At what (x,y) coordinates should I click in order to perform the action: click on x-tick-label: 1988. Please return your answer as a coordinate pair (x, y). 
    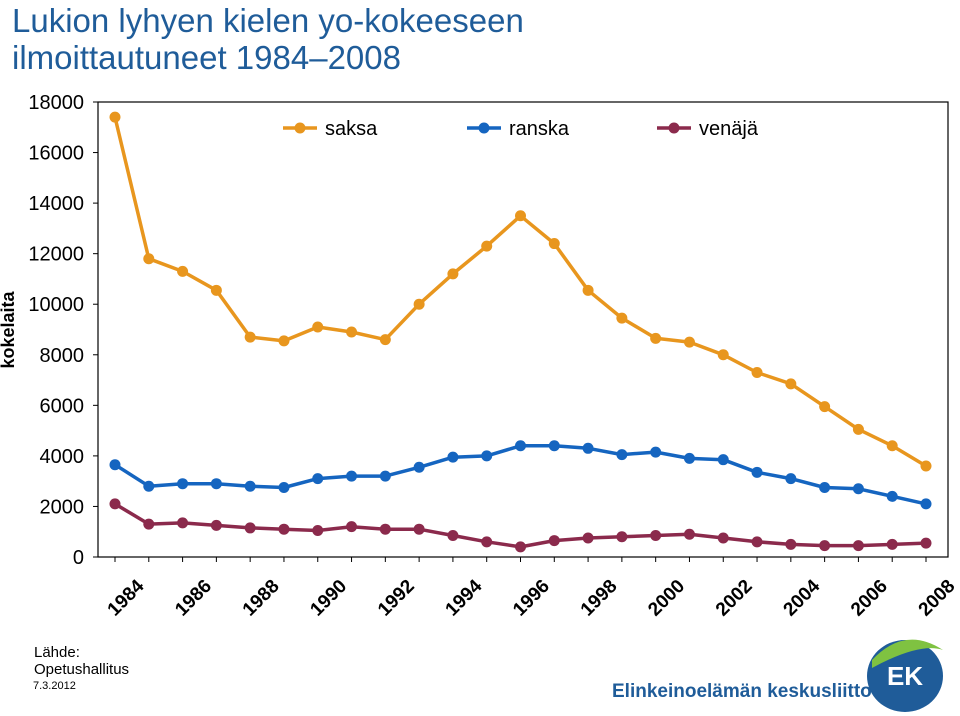
    Looking at the image, I should click on (261, 598).